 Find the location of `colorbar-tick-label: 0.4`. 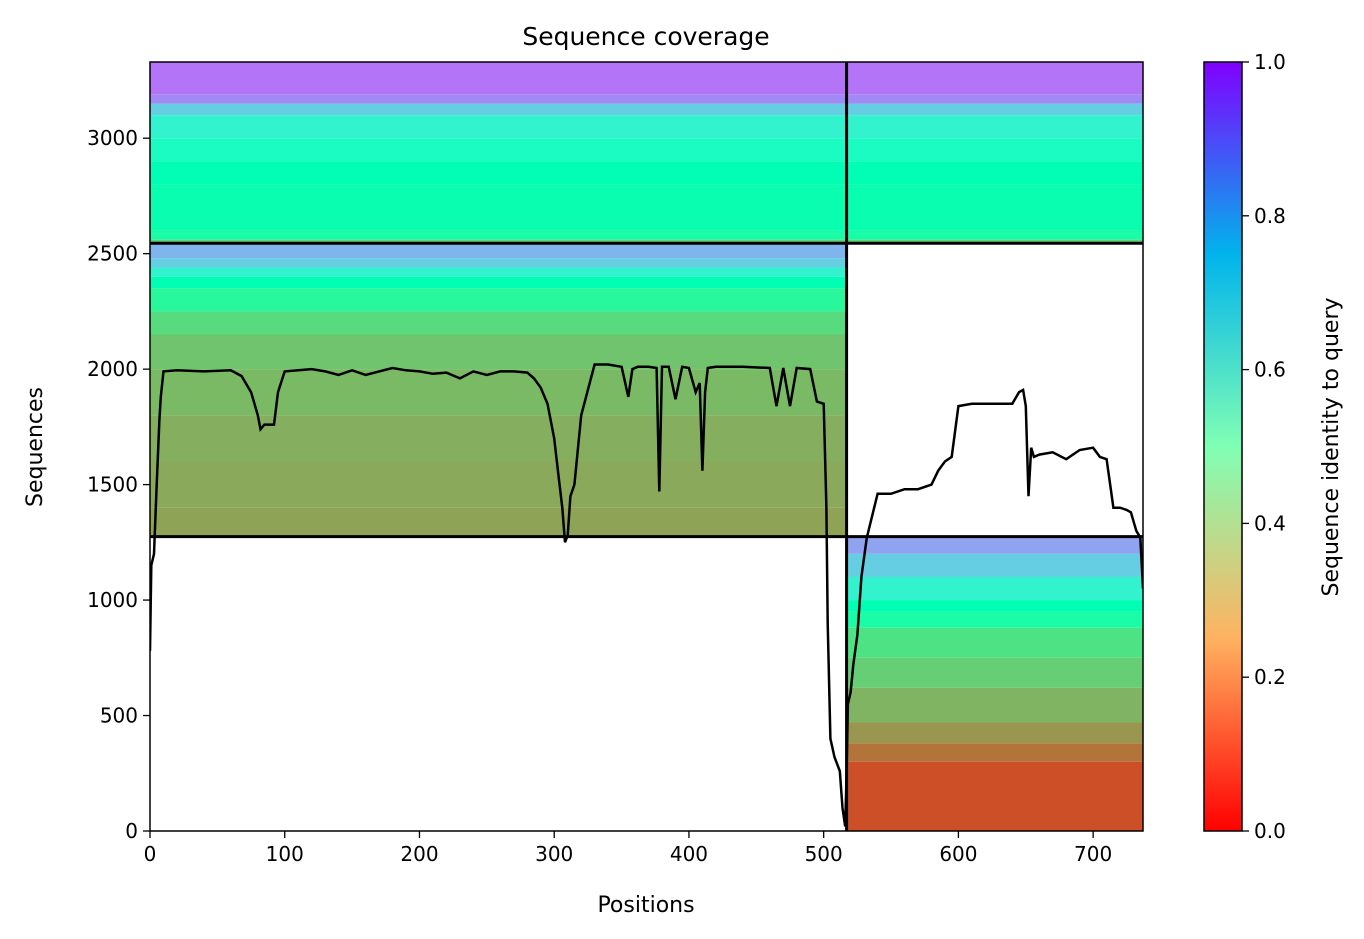

colorbar-tick-label: 0.4 is located at coordinates (1270, 523).